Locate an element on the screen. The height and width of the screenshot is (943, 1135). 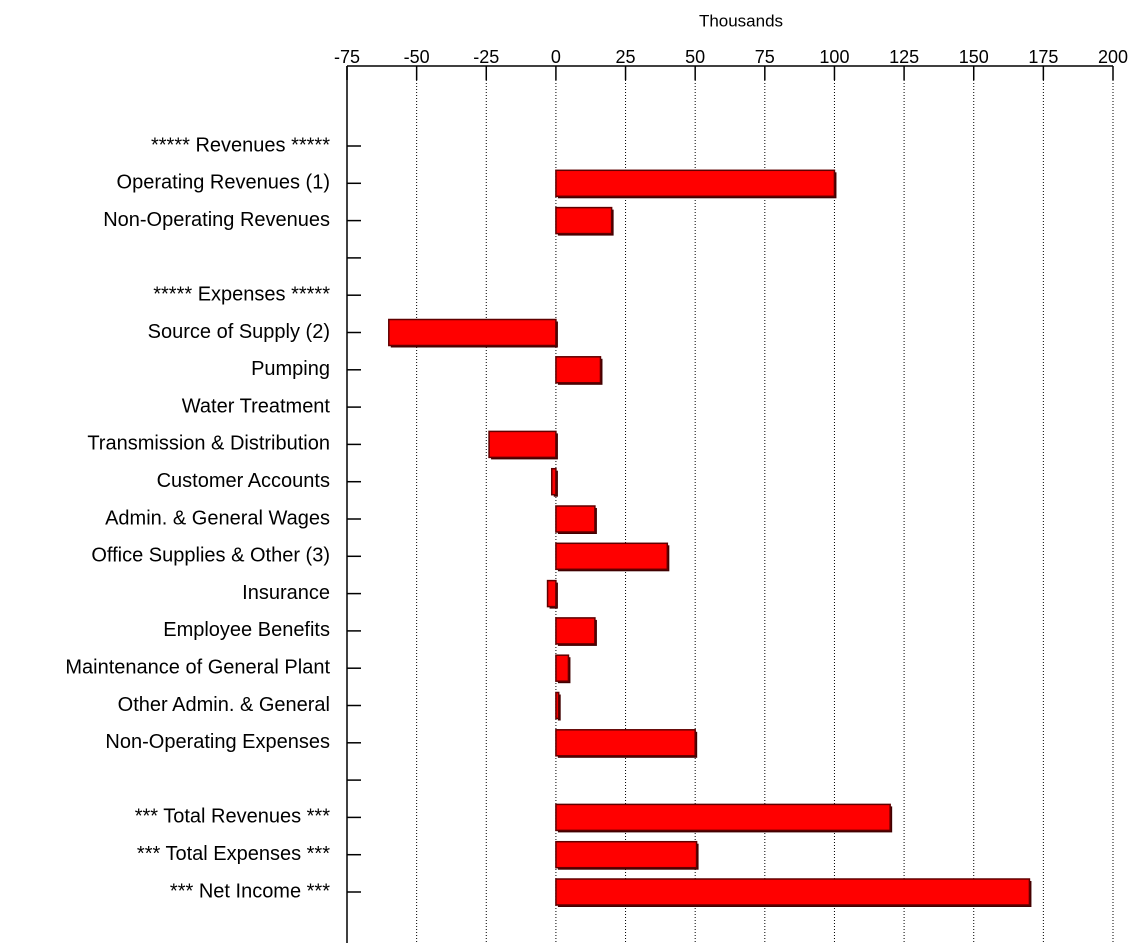
x-axis-label: Thousands is located at coordinates (741, 20).